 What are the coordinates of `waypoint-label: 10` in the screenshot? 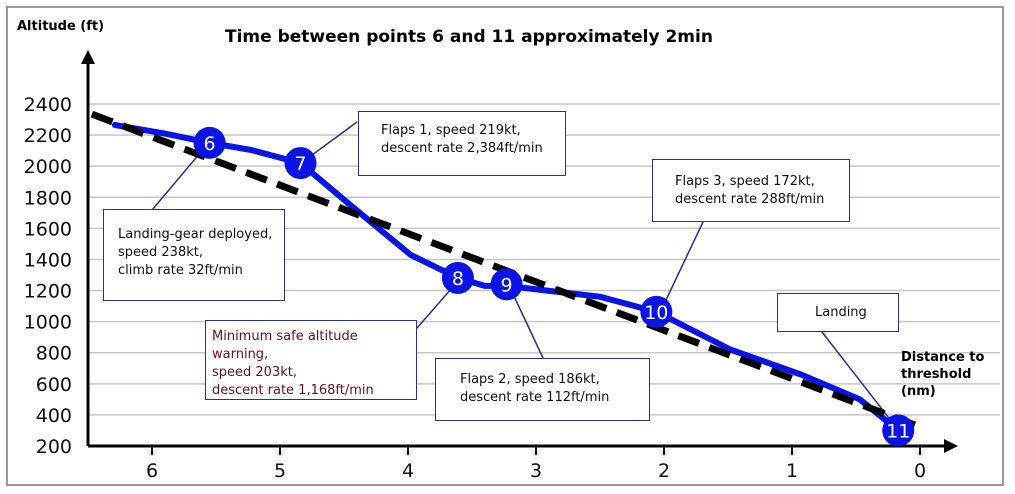 It's located at (656, 313).